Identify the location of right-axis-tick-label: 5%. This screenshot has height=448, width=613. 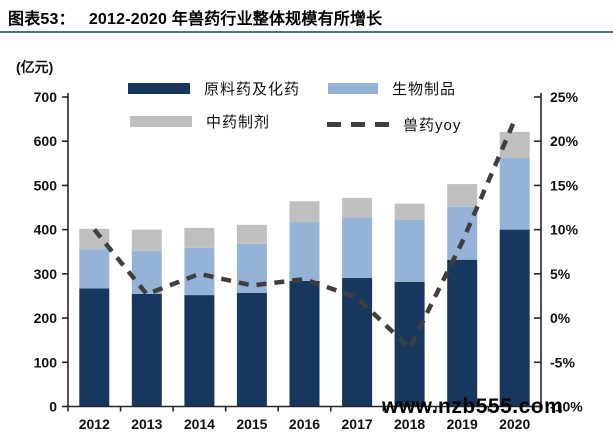
(560, 274).